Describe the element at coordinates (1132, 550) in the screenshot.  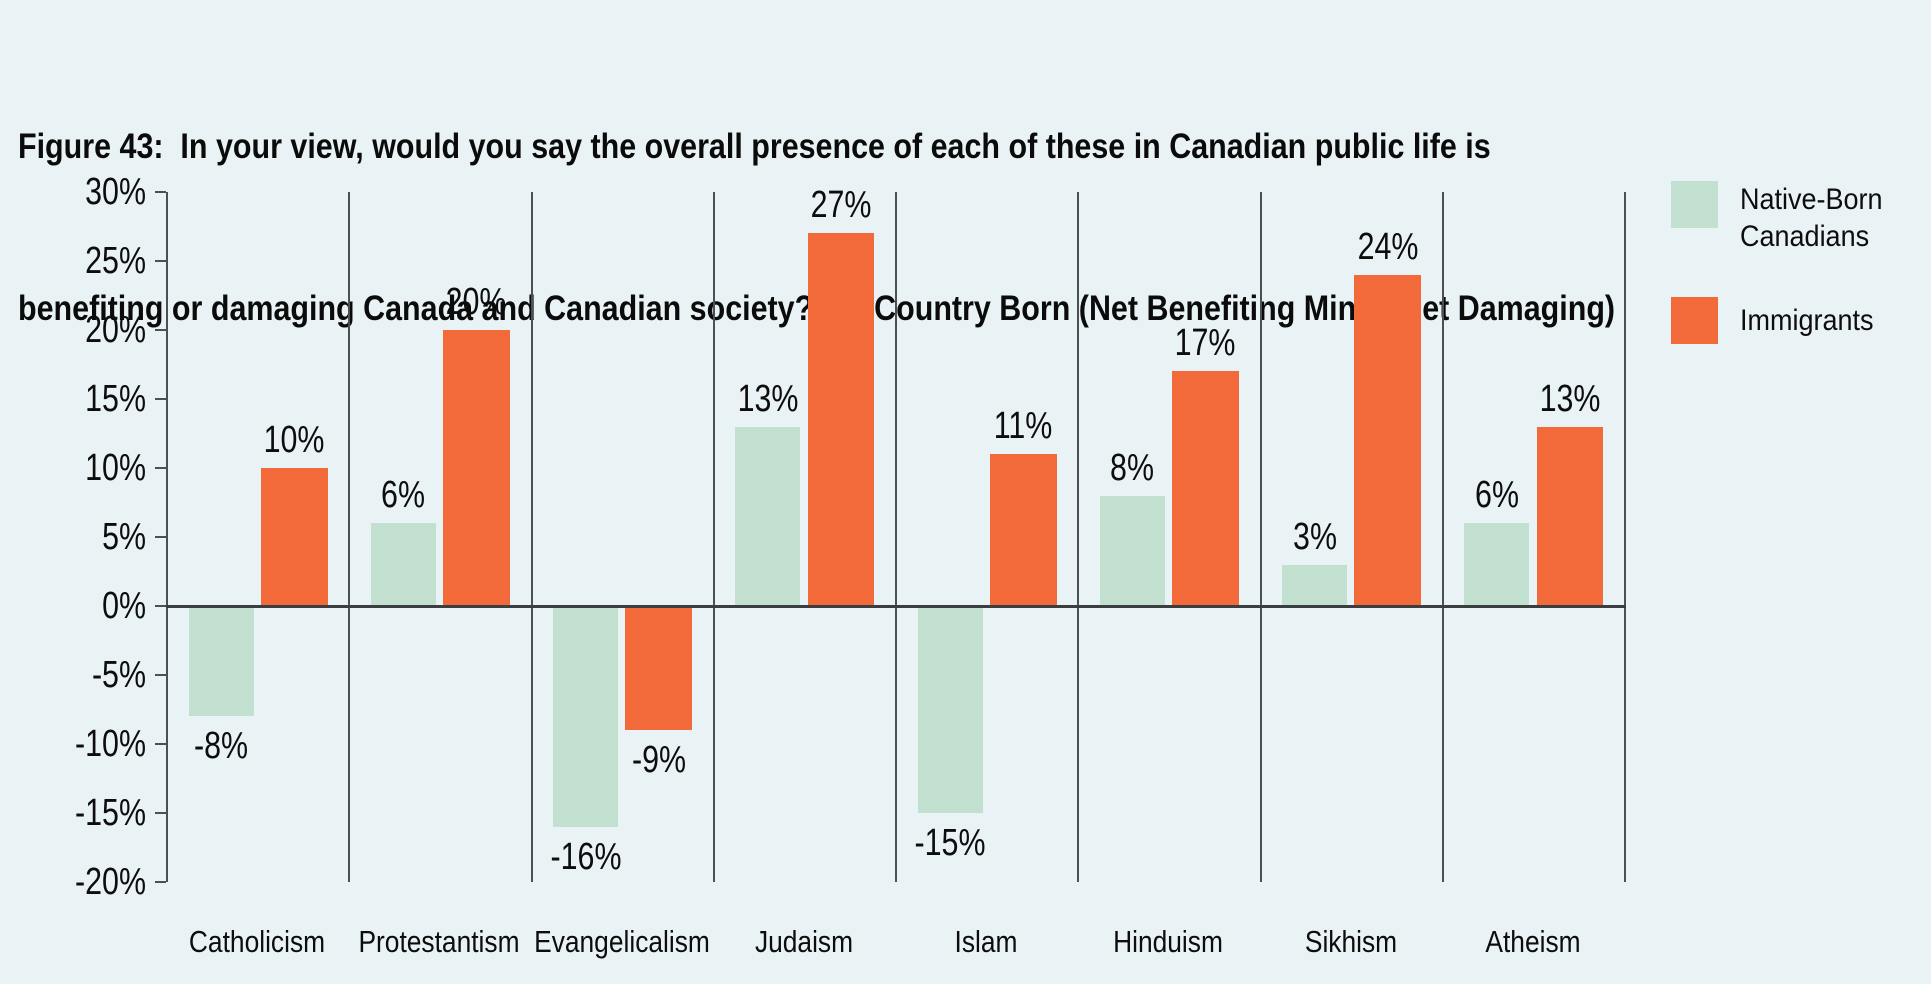
I see `bar-native-born-hinduism` at that location.